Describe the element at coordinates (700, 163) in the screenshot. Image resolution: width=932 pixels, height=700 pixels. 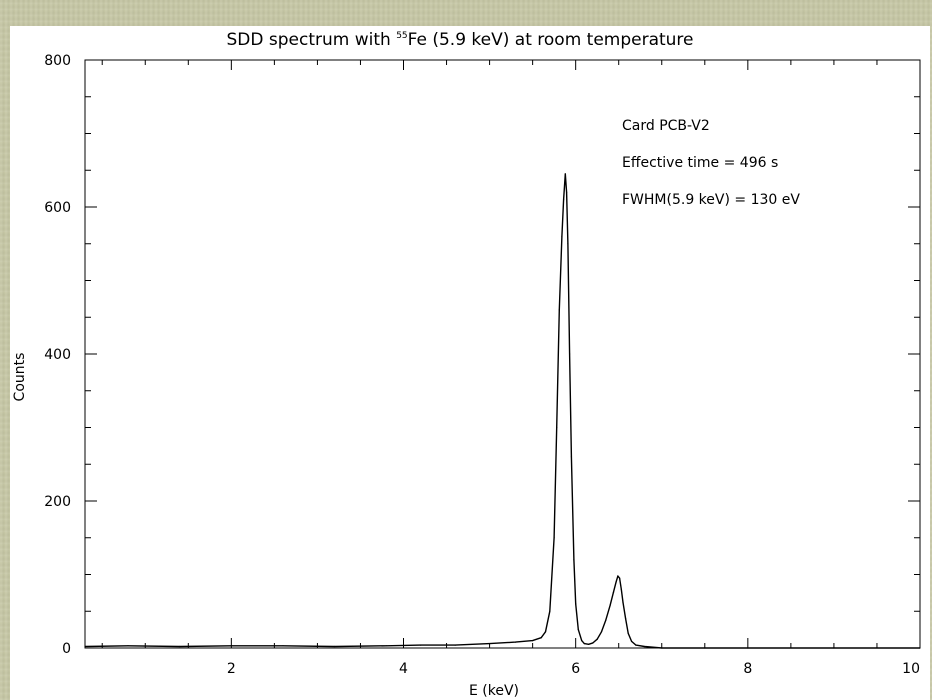
I see `annotation-effective-time: Effective time = 496 s` at that location.